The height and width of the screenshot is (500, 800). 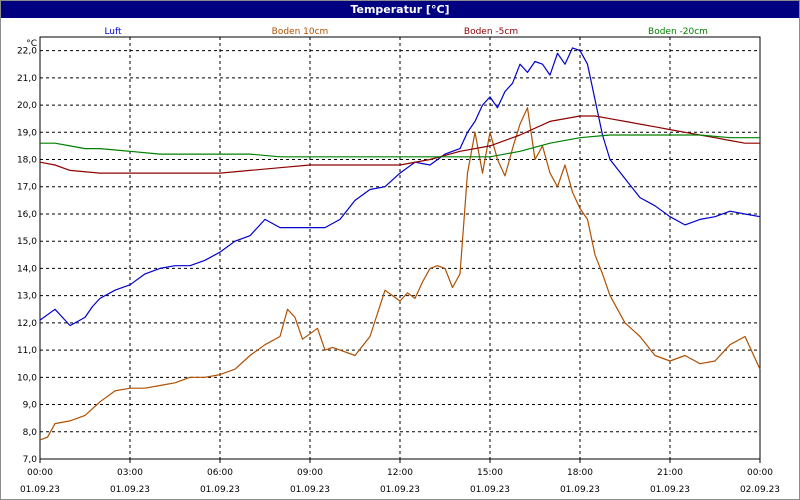 I want to click on legend-boden-20cm: Boden -20cm, so click(x=678, y=32).